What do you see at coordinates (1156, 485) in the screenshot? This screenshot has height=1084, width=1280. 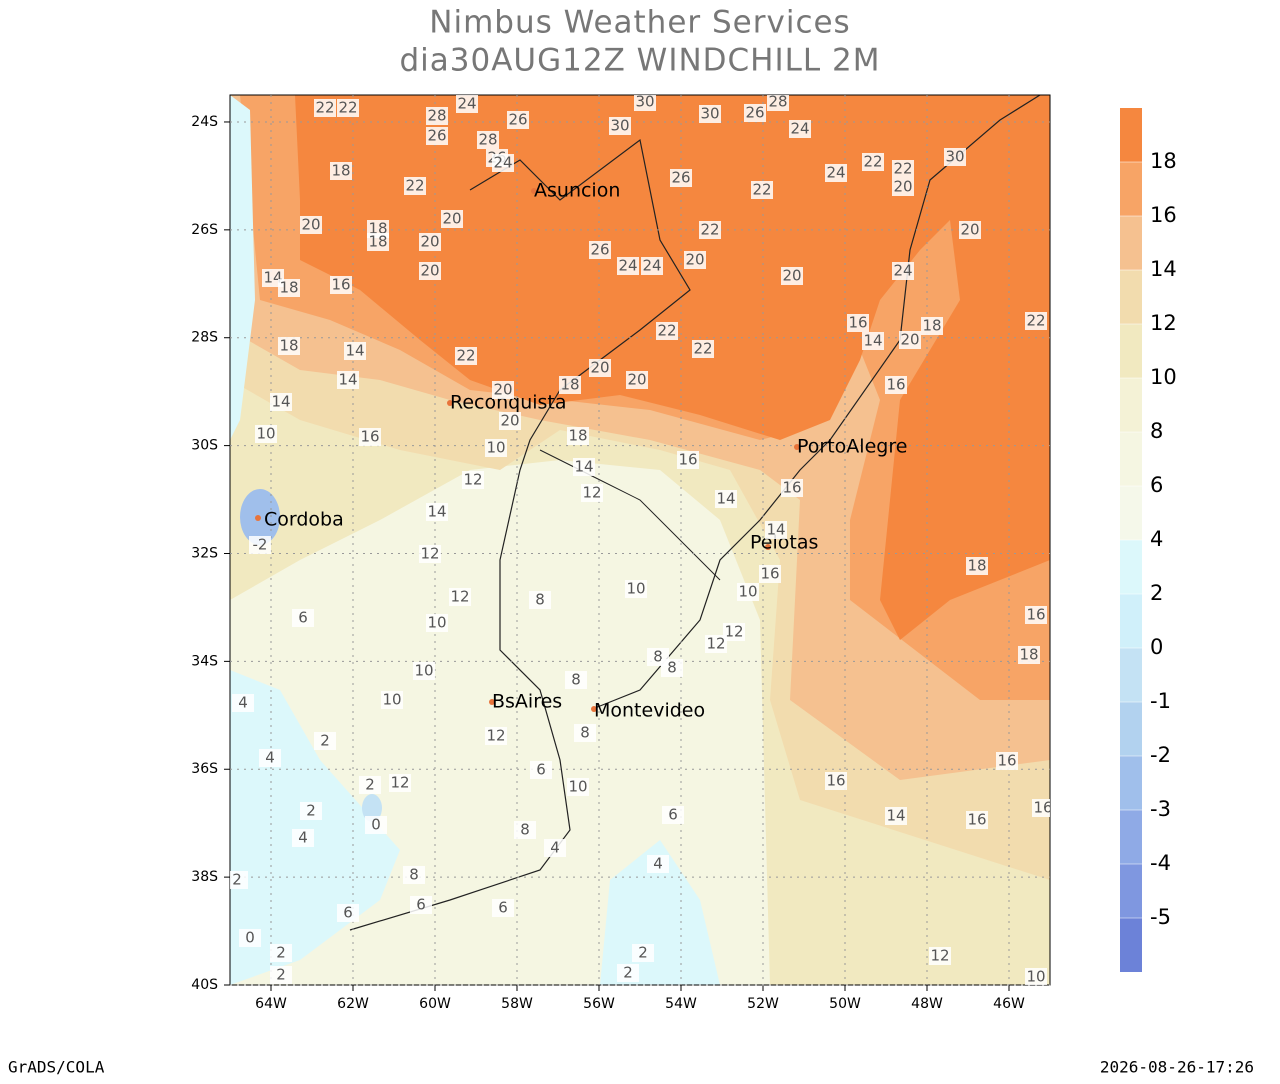 I see `colorbar-label: 6` at bounding box center [1156, 485].